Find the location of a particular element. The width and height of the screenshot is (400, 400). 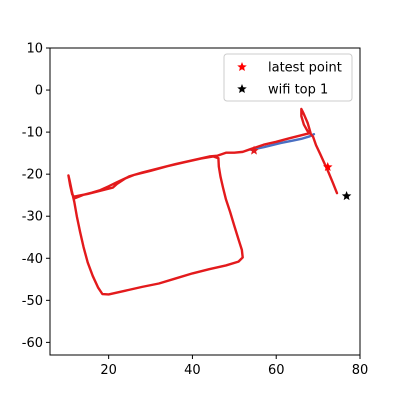

y-tick-label: -50 is located at coordinates (32, 301).